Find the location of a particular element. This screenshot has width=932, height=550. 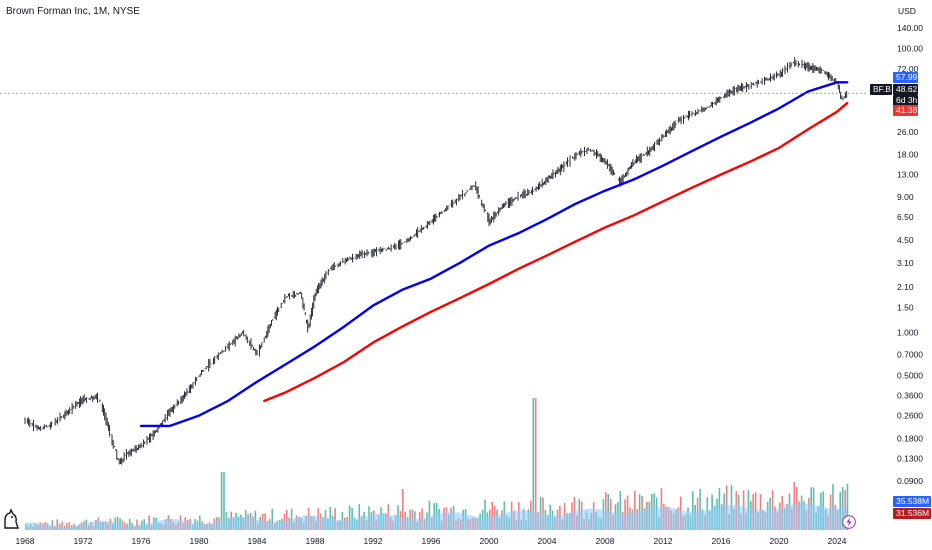

time-tick-label: 2020 is located at coordinates (779, 541).